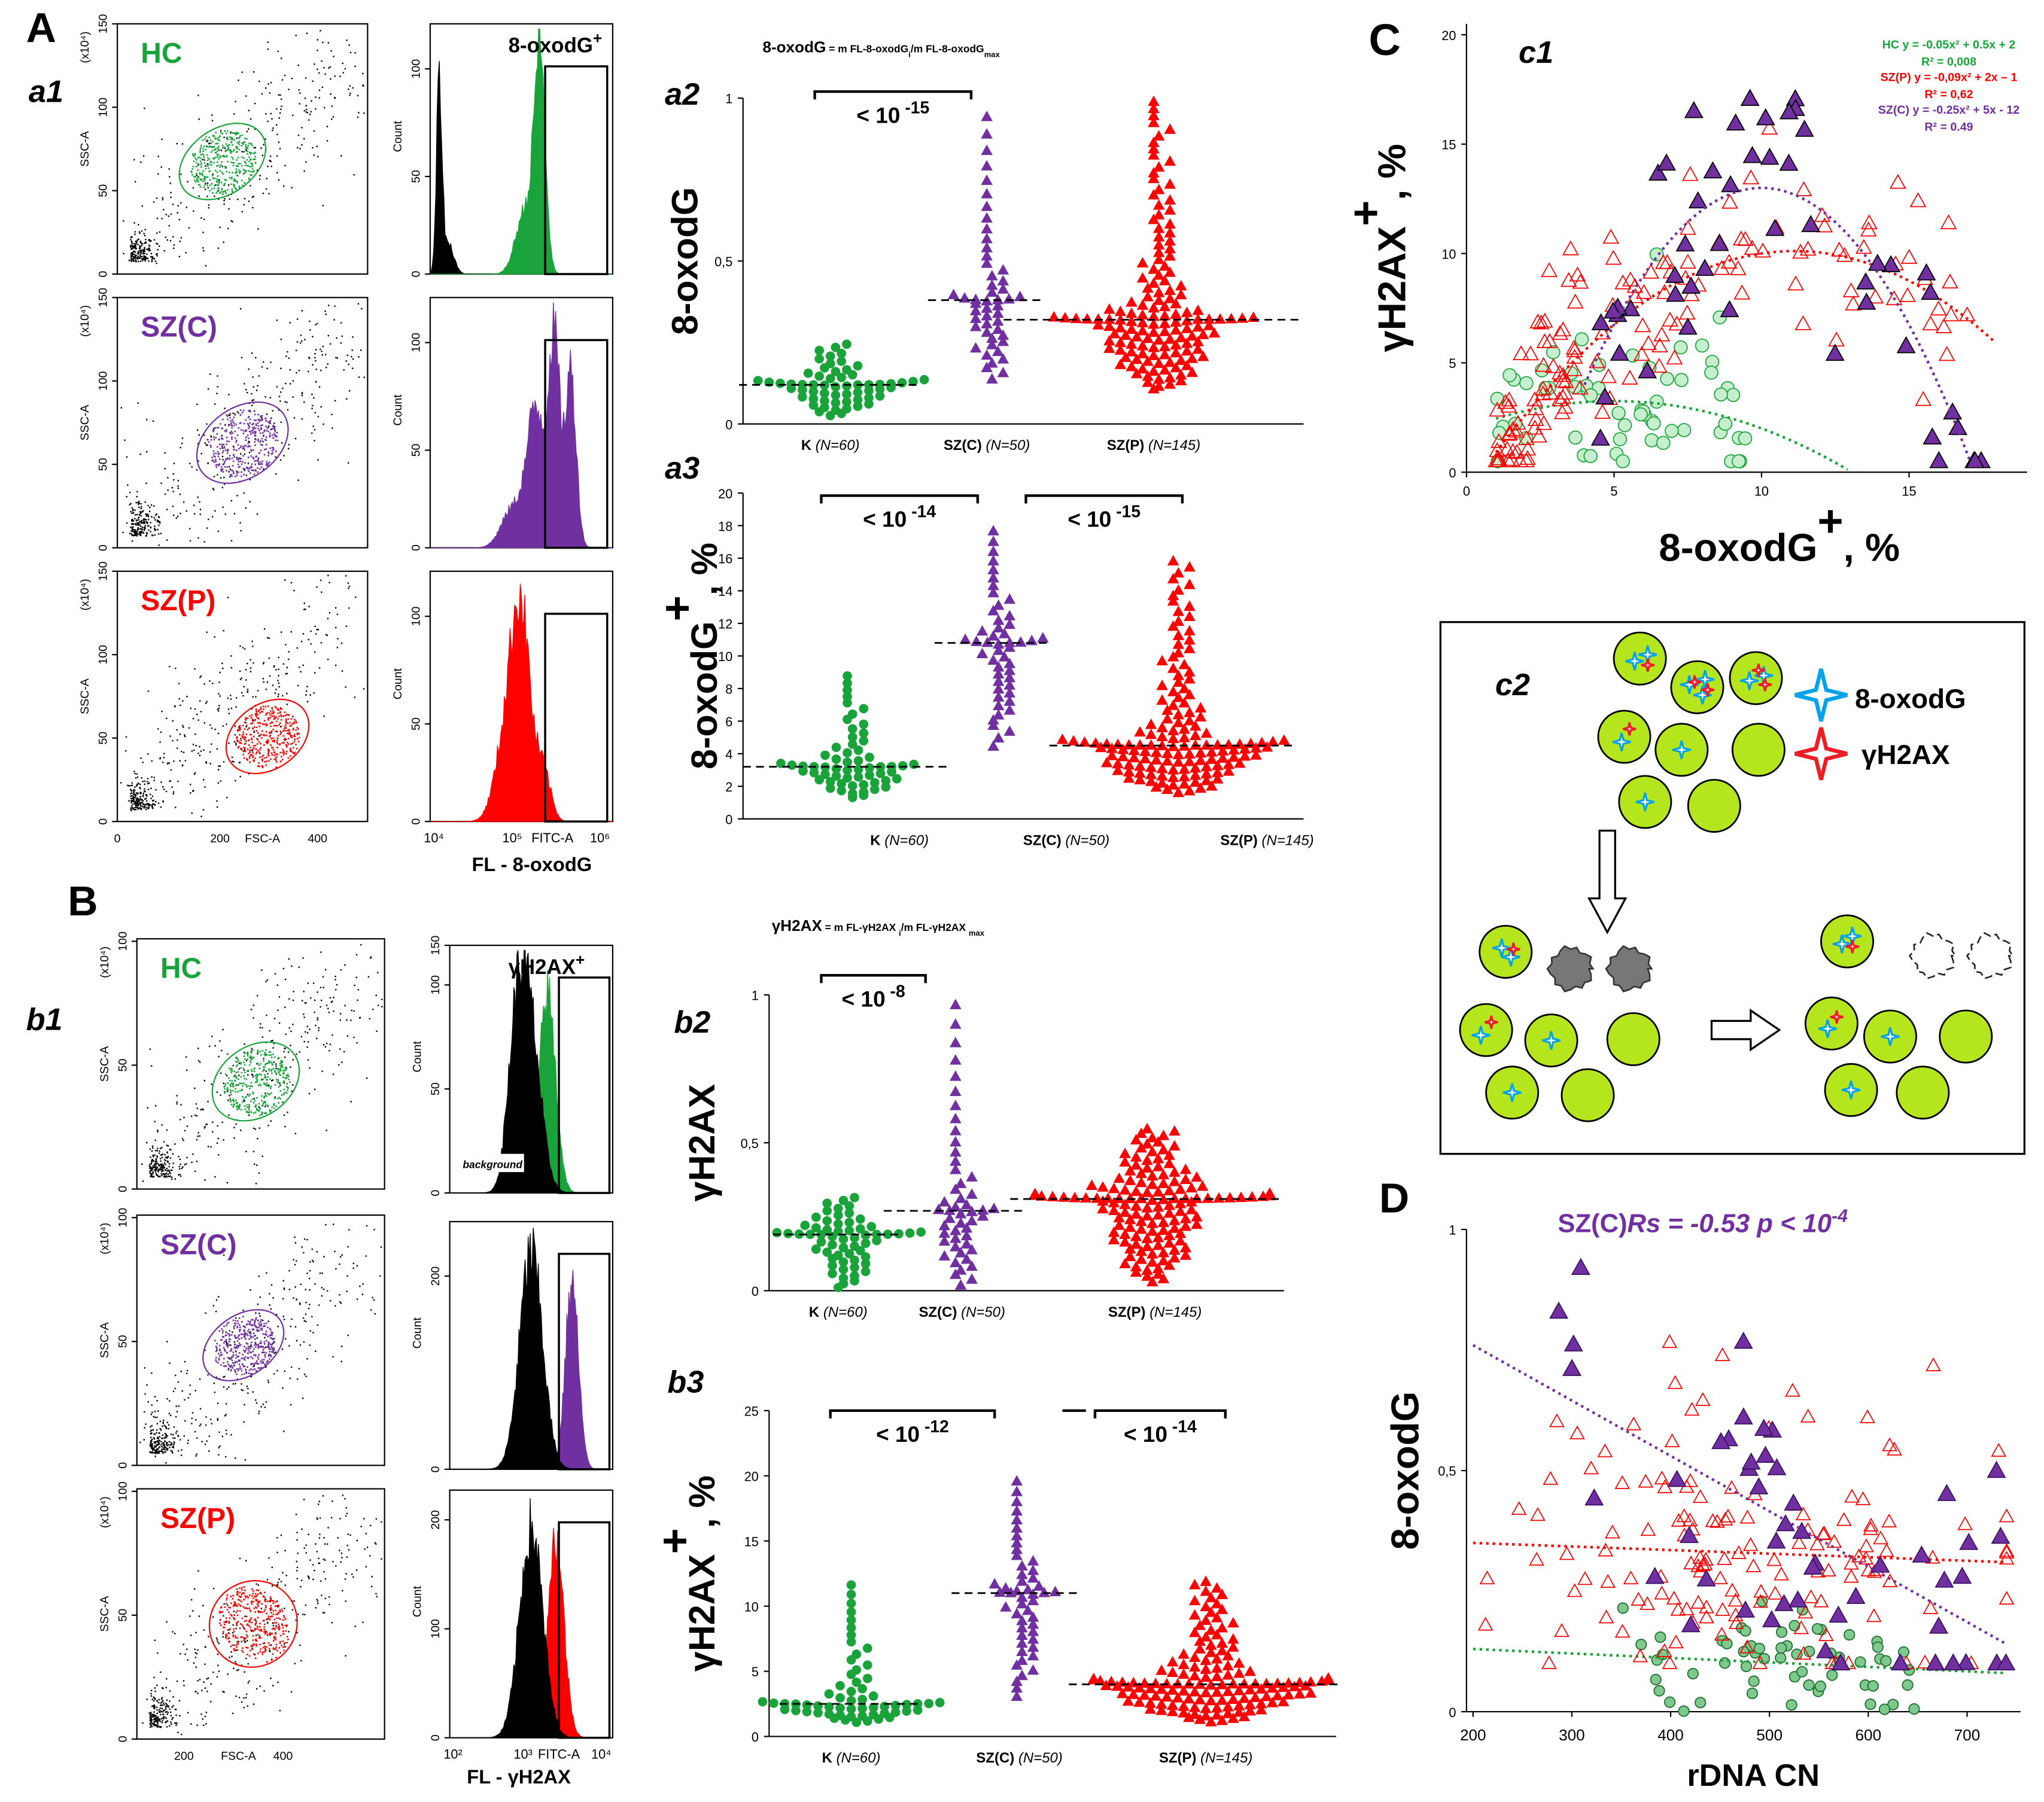 This screenshot has width=2044, height=1802. I want to click on y-tick-label-part: 50, so click(103, 190).